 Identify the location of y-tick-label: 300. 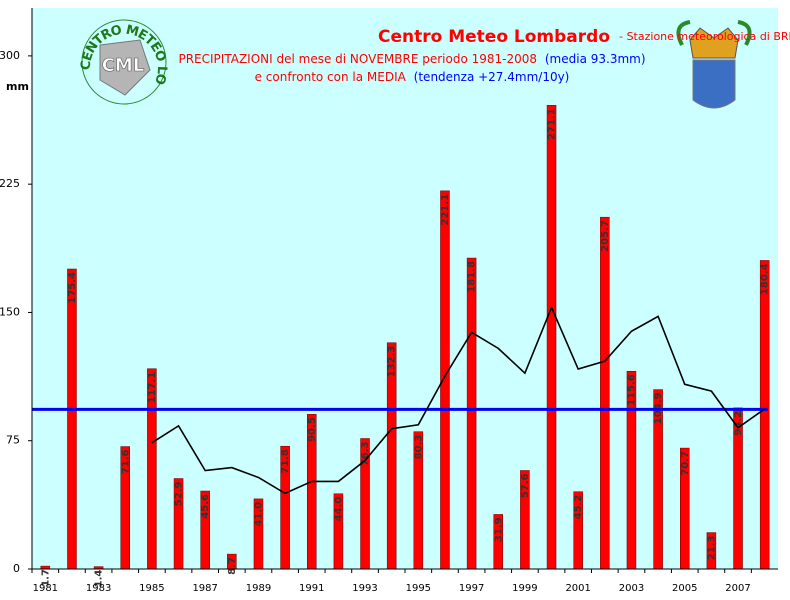
(10, 55).